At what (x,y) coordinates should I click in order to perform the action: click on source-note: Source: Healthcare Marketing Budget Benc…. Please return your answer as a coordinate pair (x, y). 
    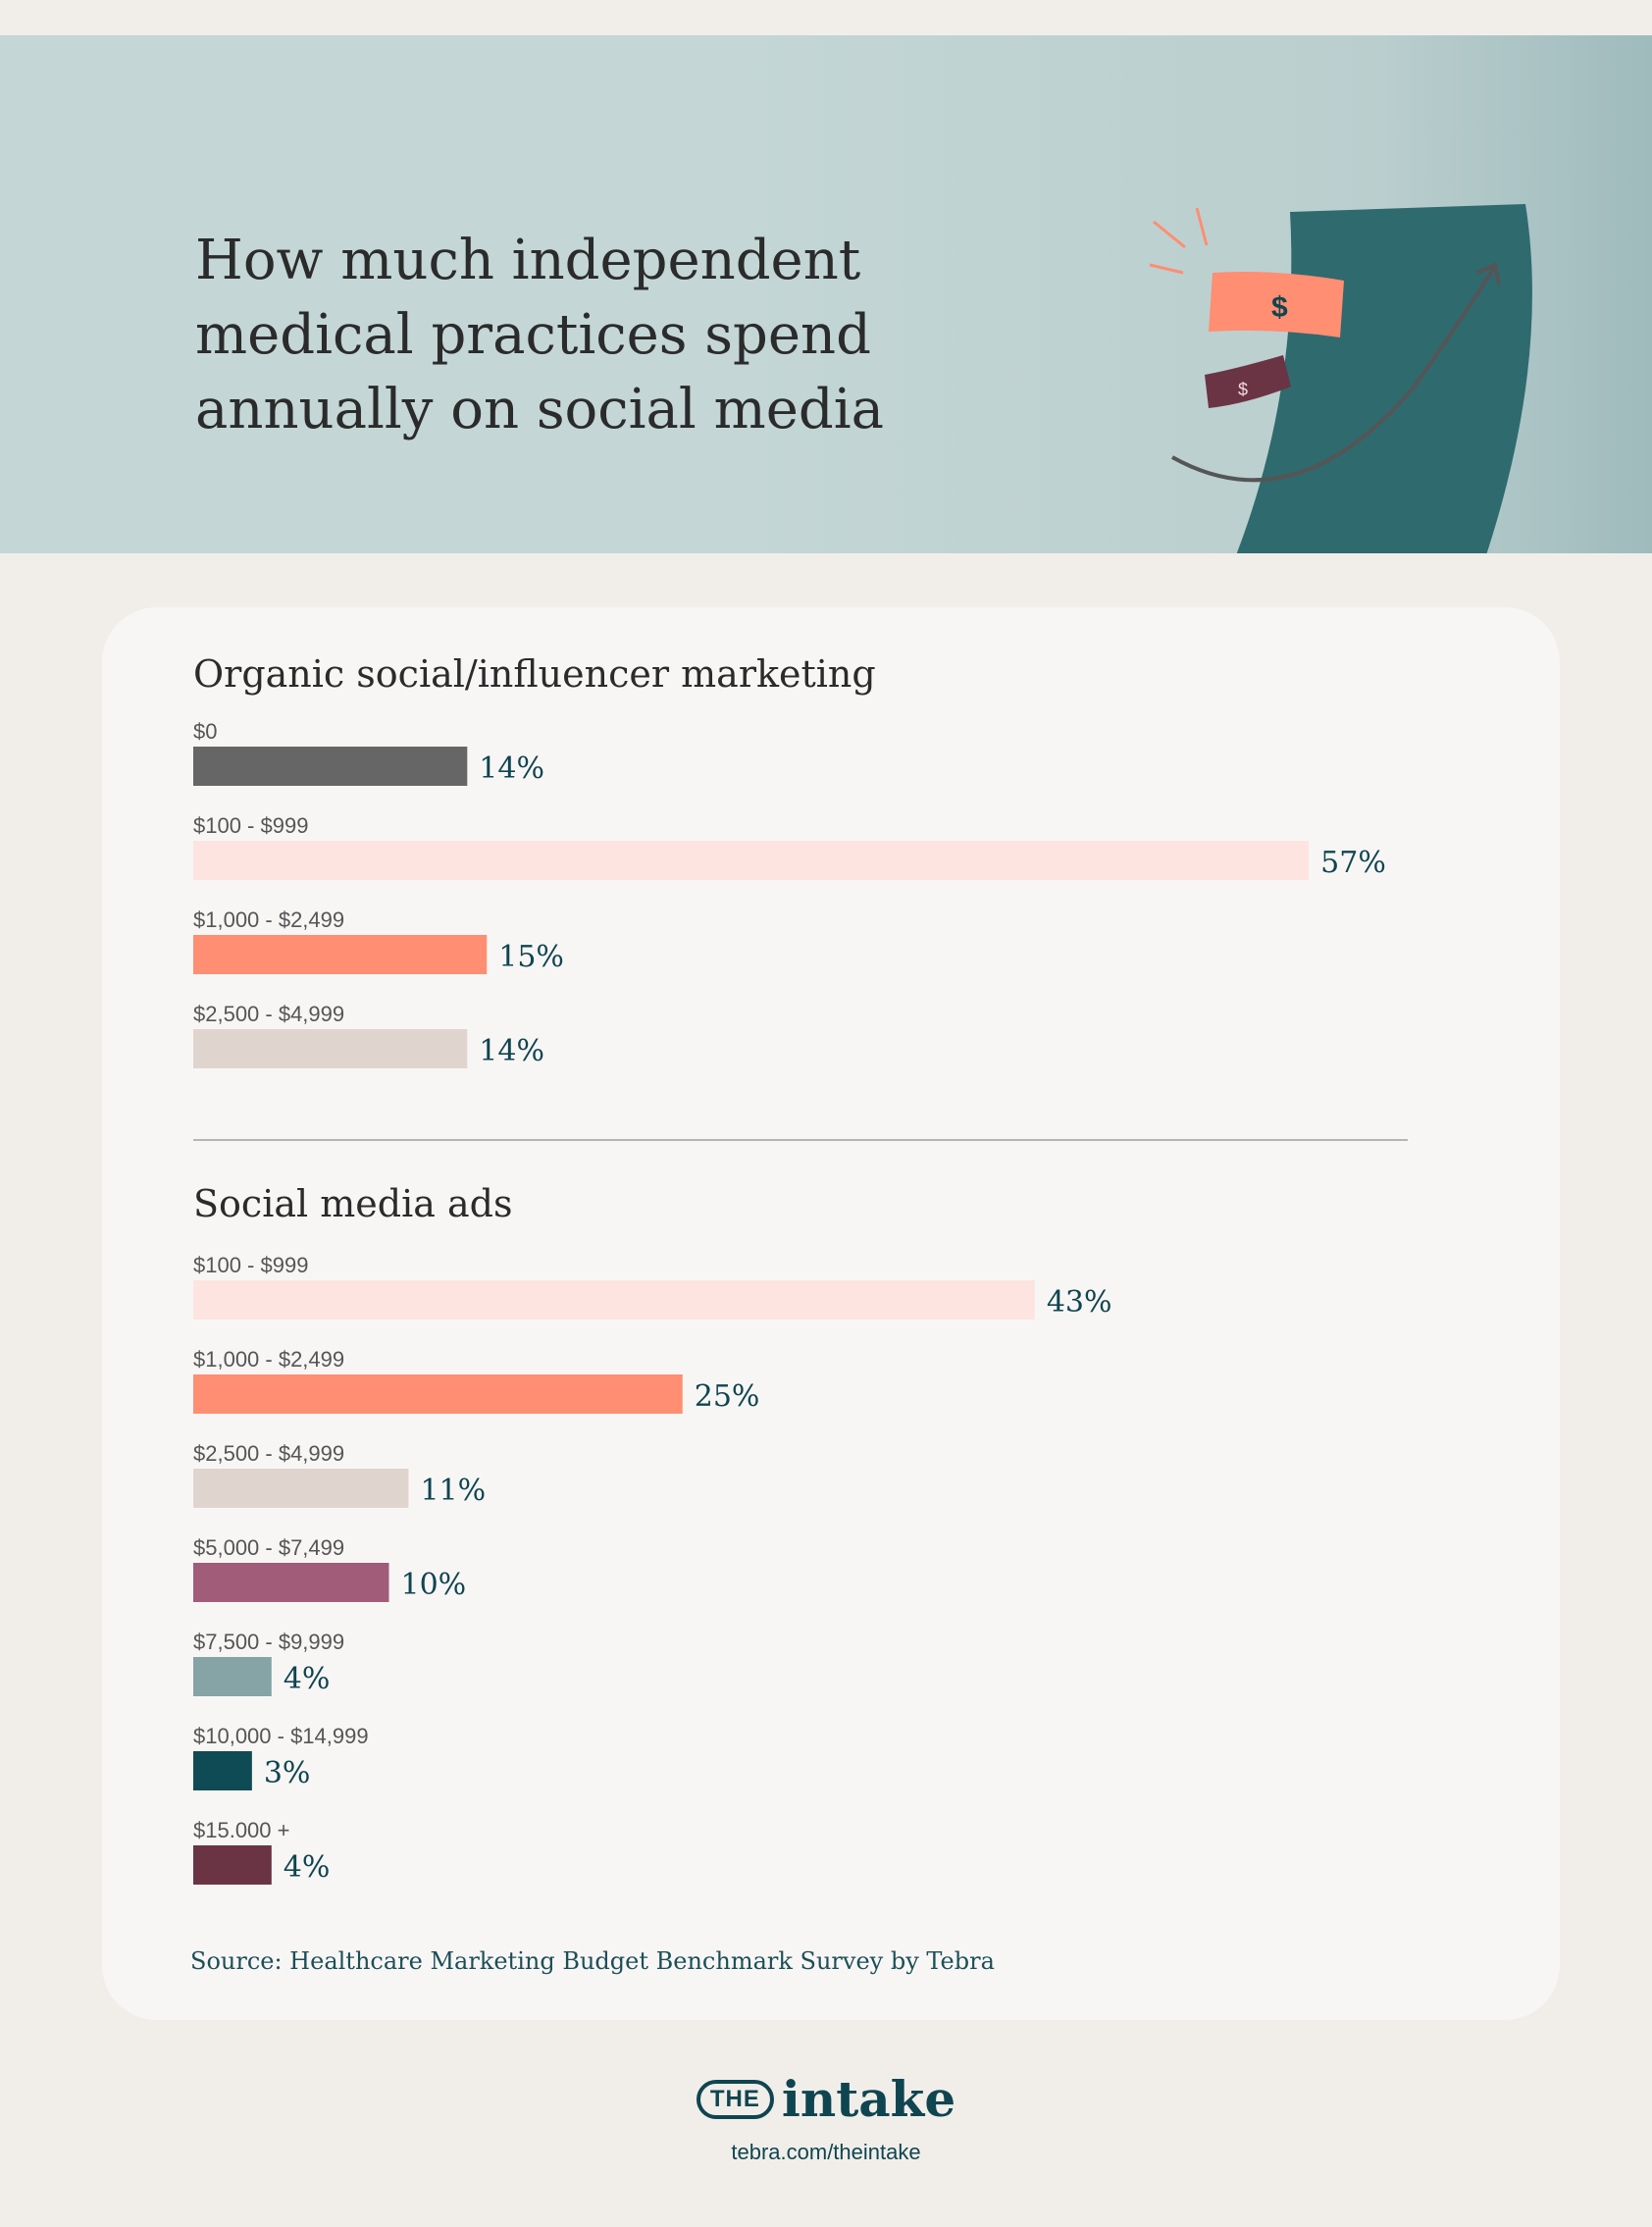
    Looking at the image, I should click on (592, 1961).